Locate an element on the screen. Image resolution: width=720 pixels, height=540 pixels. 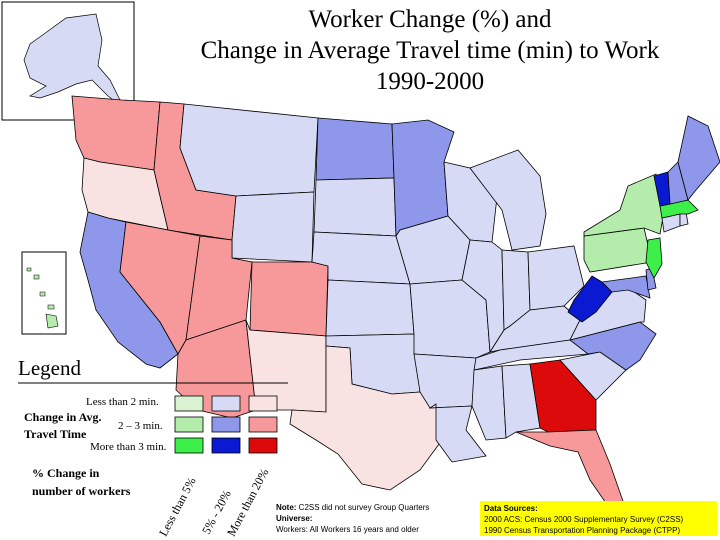
universe-text: Workers: All Workers 16 years and older is located at coordinates (347, 529).